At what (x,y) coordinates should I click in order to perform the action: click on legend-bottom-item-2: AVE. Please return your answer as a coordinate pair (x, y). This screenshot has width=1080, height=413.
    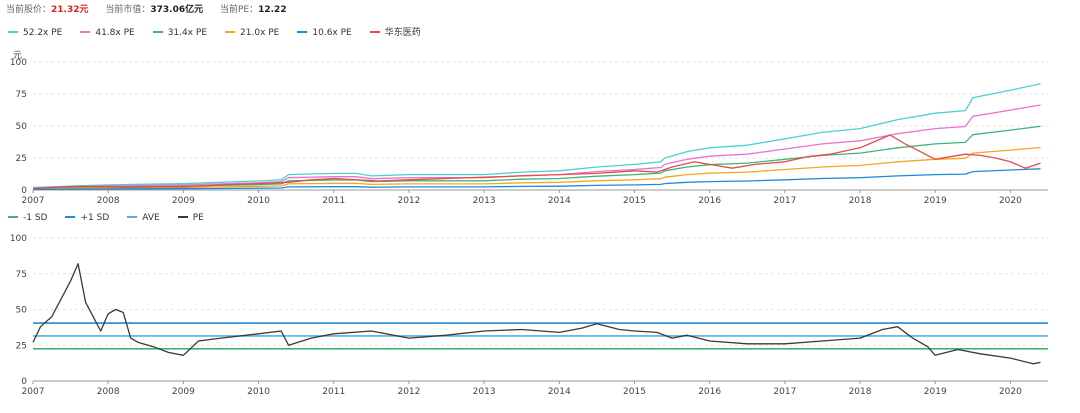
    Looking at the image, I should click on (143, 218).